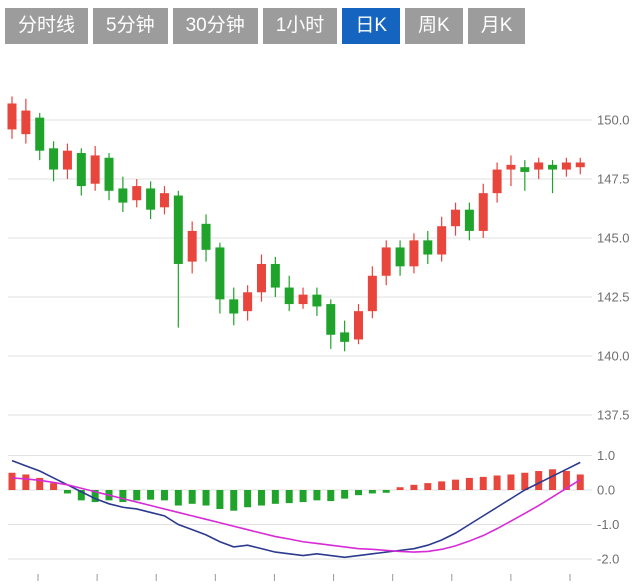 This screenshot has width=634, height=586. Describe the element at coordinates (434, 26) in the screenshot. I see `tab-weekly-k: 周K` at that location.